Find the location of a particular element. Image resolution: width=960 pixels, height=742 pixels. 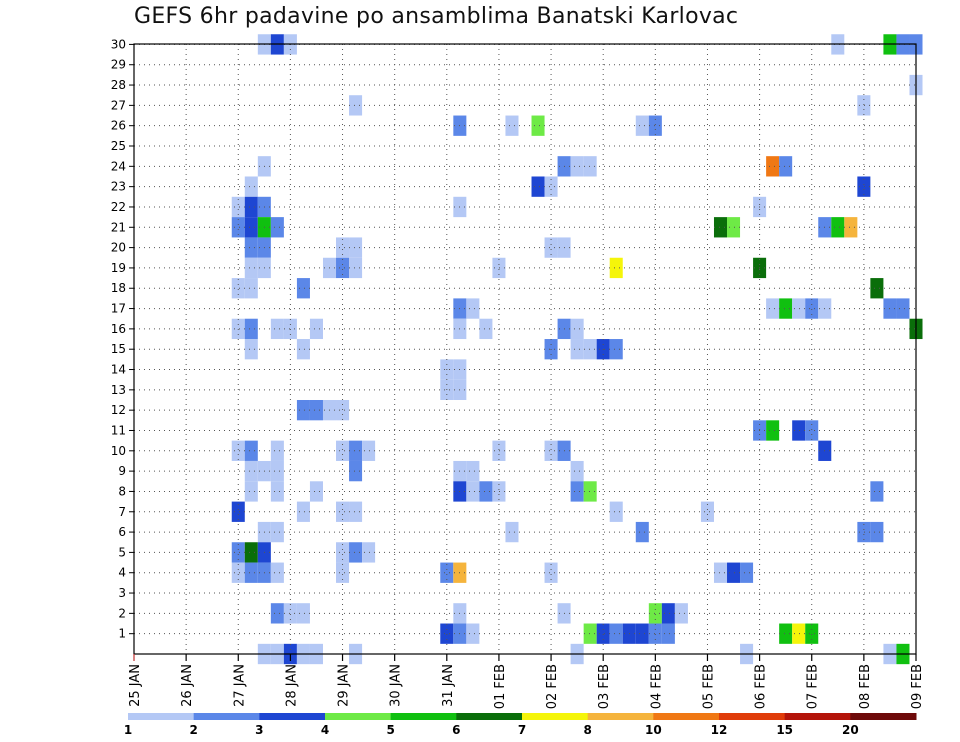

y-tick-label: 11 is located at coordinates (118, 430).